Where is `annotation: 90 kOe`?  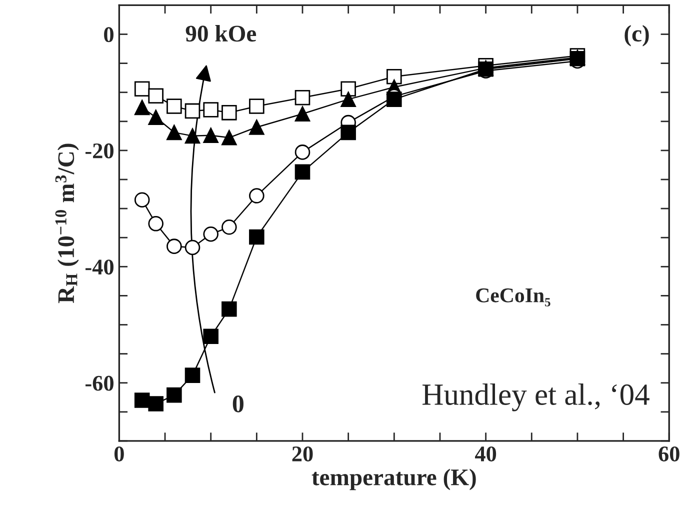 annotation: 90 kOe is located at coordinates (221, 33).